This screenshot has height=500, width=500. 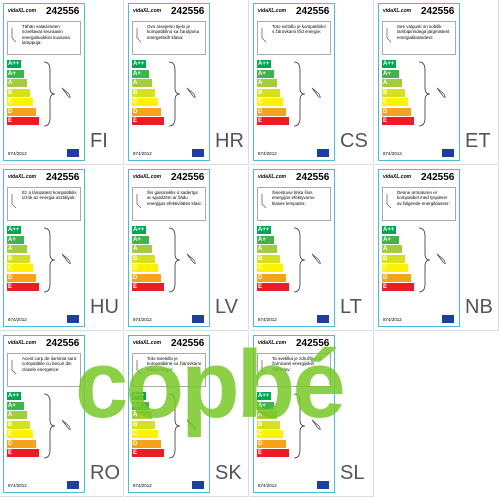 I want to click on language-code: LT, so click(x=351, y=307).